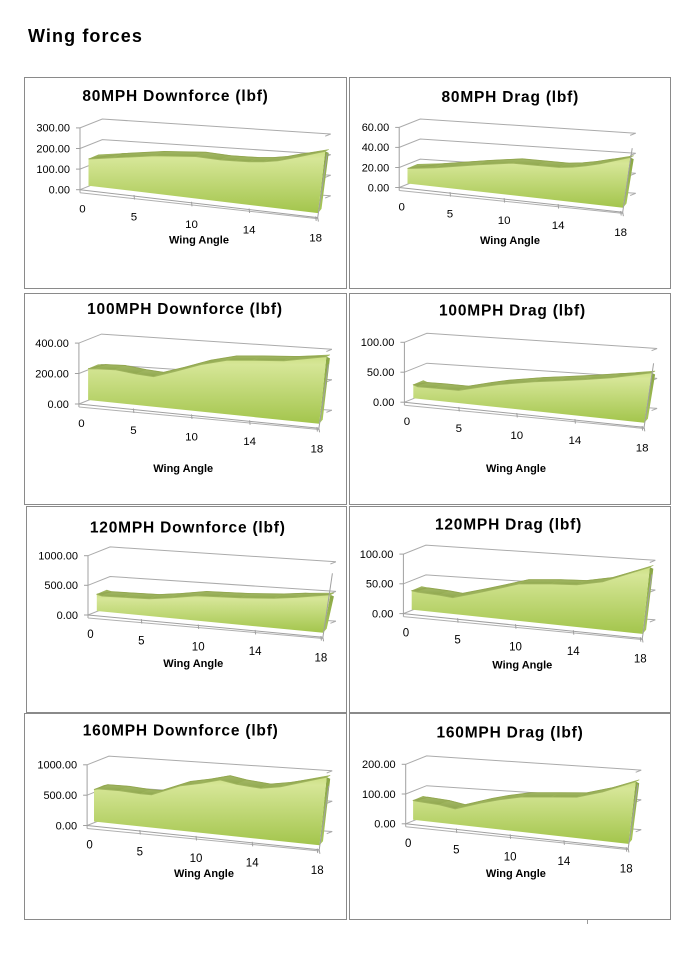  What do you see at coordinates (53, 129) in the screenshot?
I see `svg-text: 300.00` at bounding box center [53, 129].